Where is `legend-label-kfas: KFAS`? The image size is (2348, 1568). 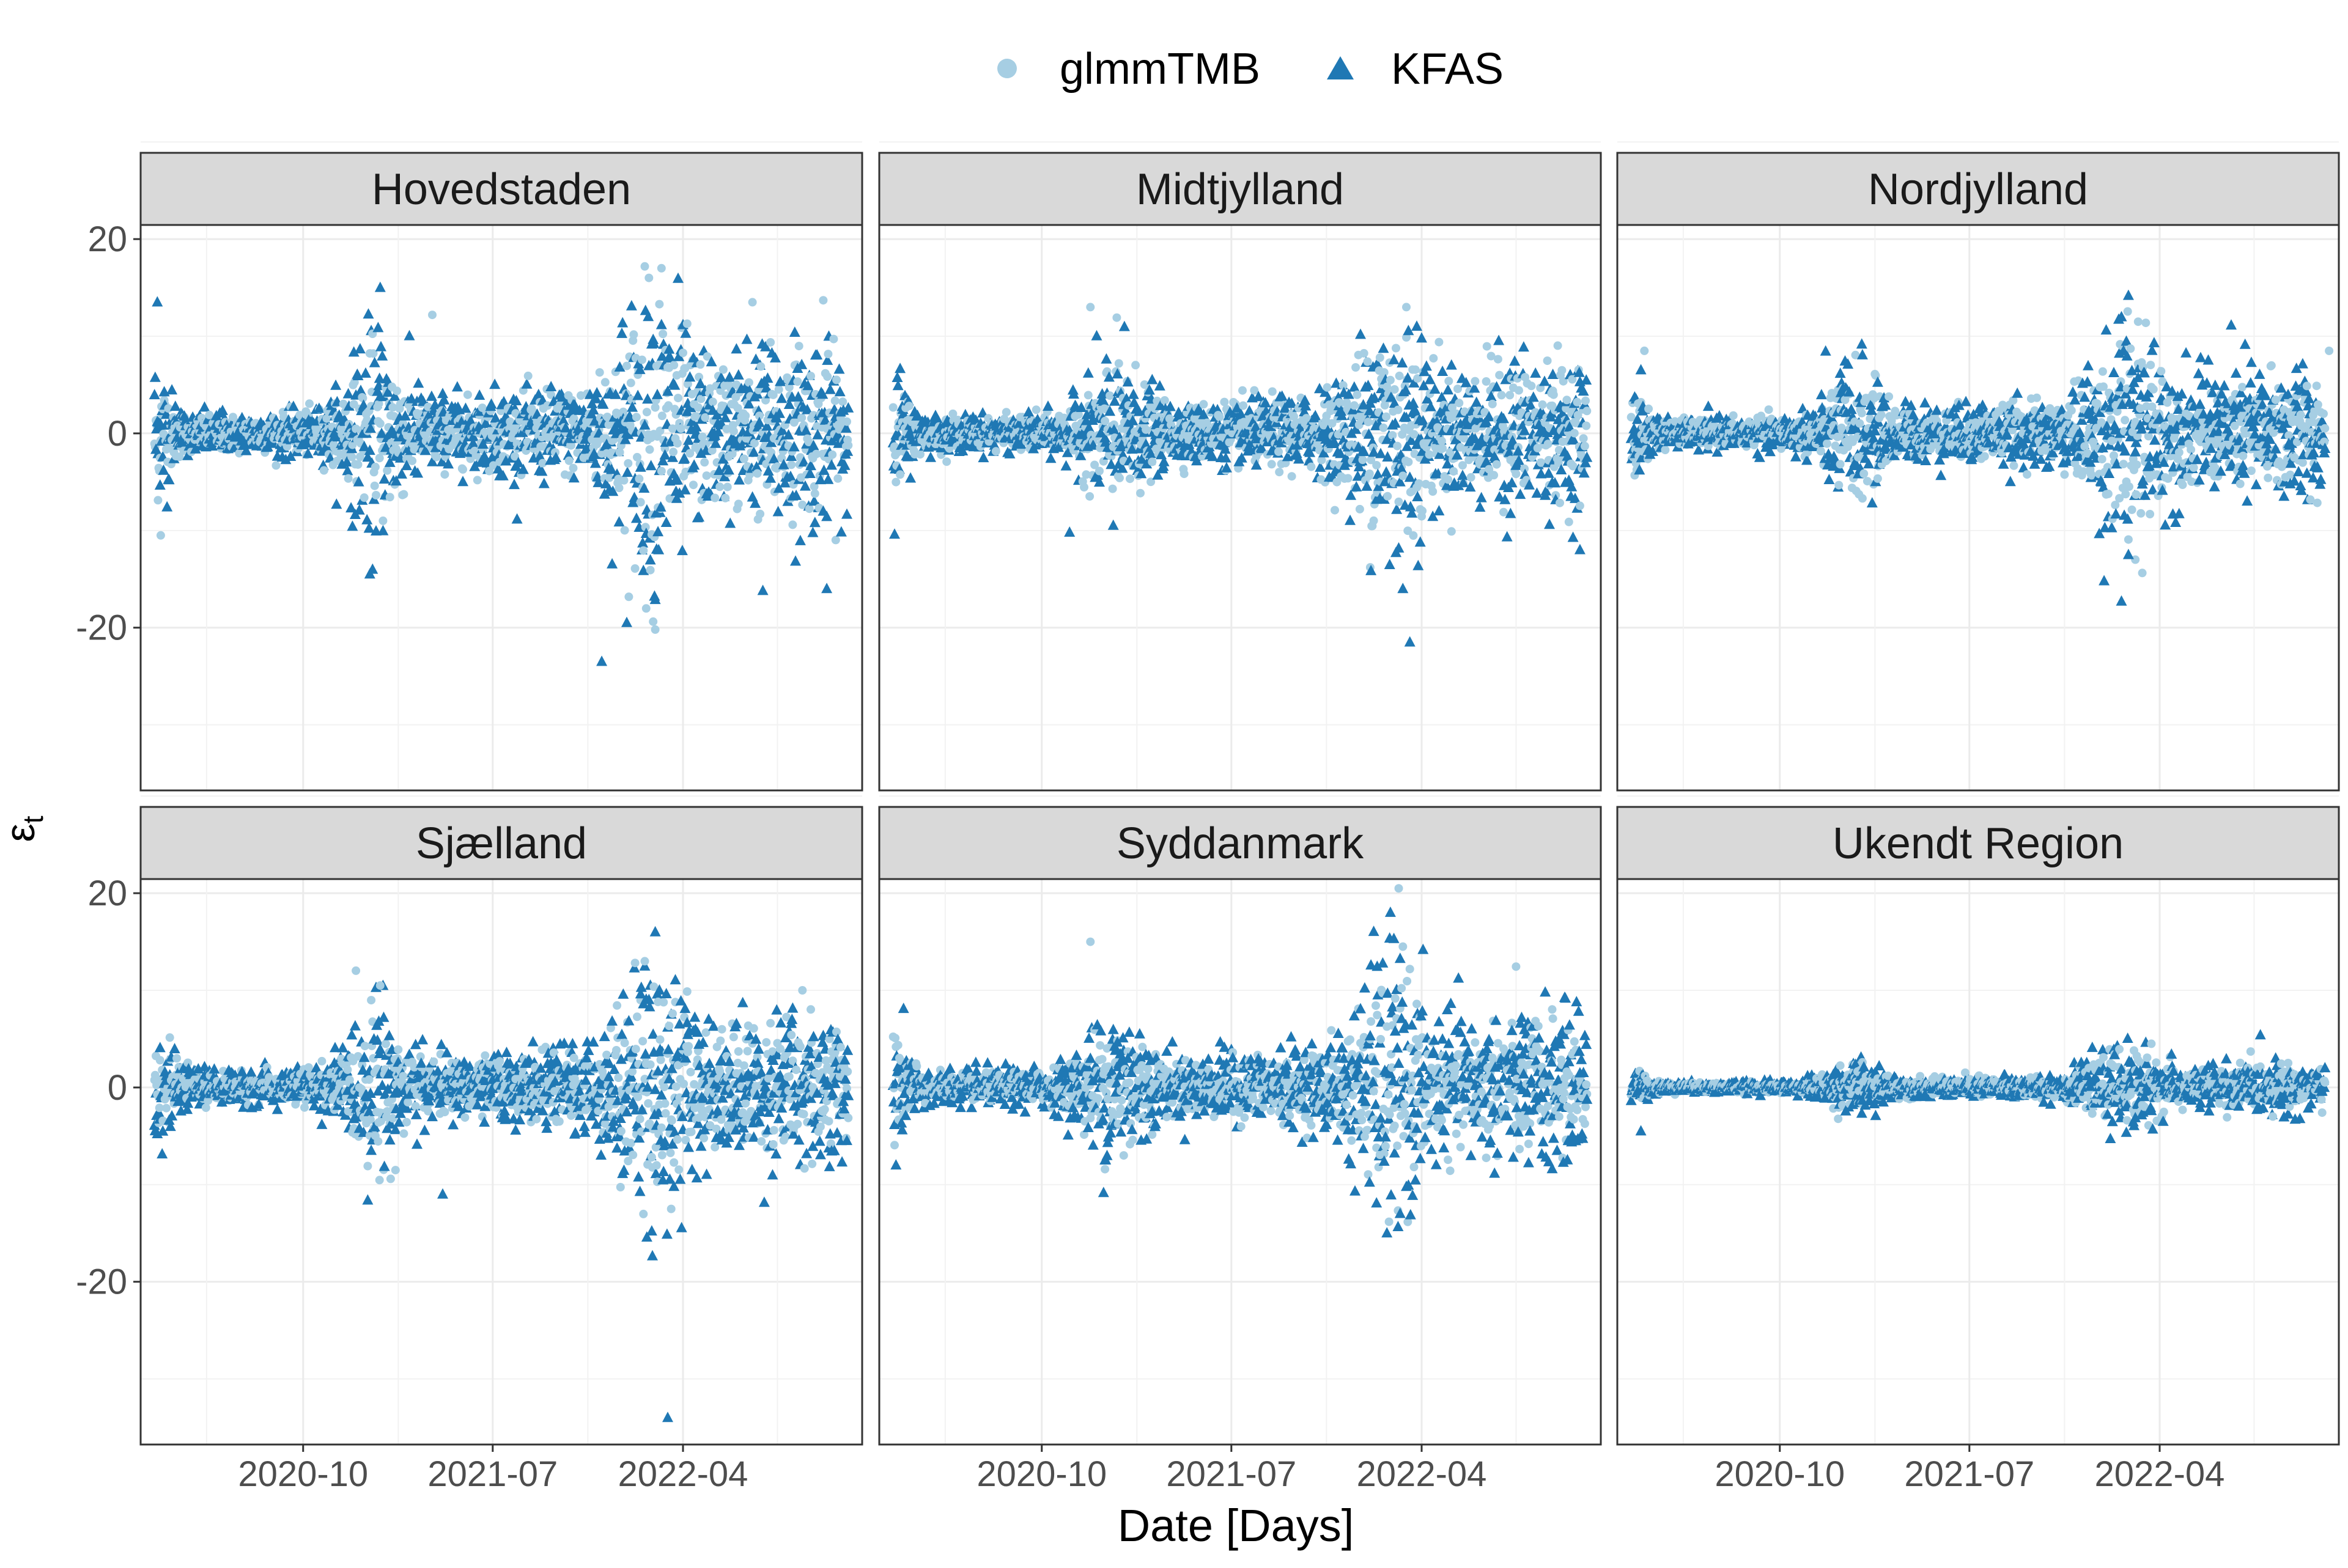 legend-label-kfas: KFAS is located at coordinates (1447, 69).